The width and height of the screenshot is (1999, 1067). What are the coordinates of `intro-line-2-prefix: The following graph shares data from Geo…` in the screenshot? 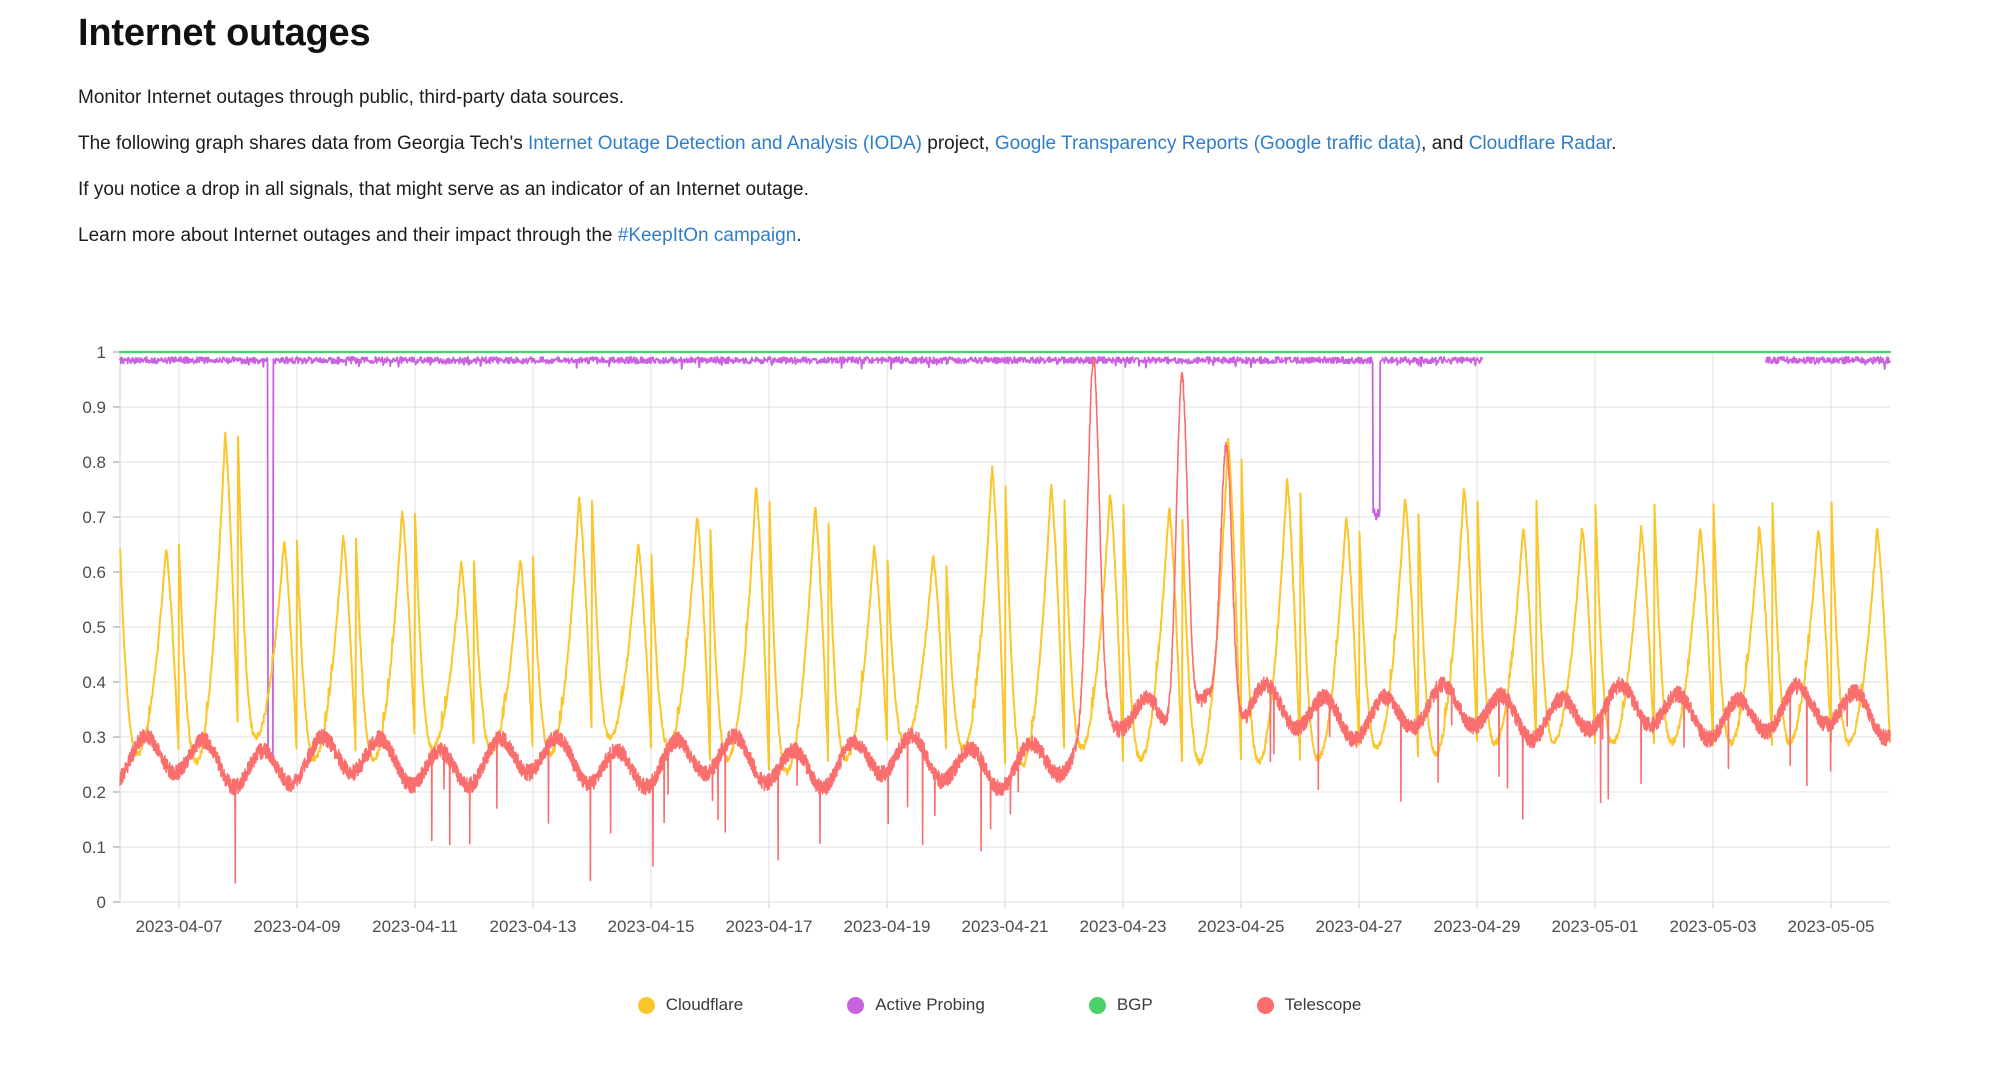 It's located at (303, 143).